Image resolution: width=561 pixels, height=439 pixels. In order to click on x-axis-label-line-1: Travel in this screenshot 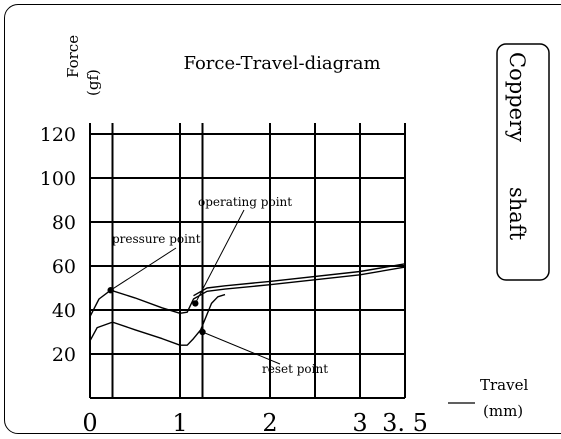, I will do `click(504, 385)`.